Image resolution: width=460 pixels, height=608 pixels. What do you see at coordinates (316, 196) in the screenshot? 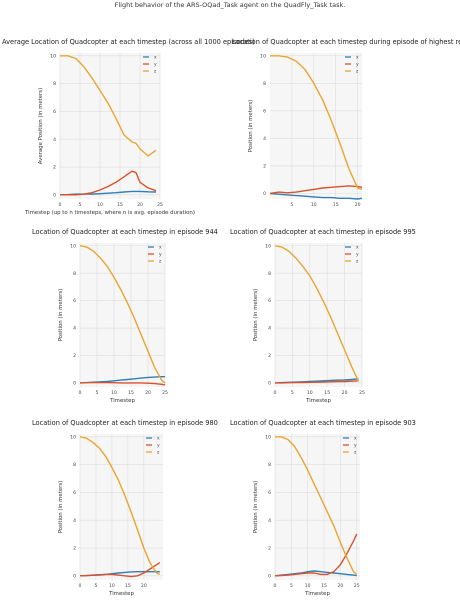
I see `series-line-x` at bounding box center [316, 196].